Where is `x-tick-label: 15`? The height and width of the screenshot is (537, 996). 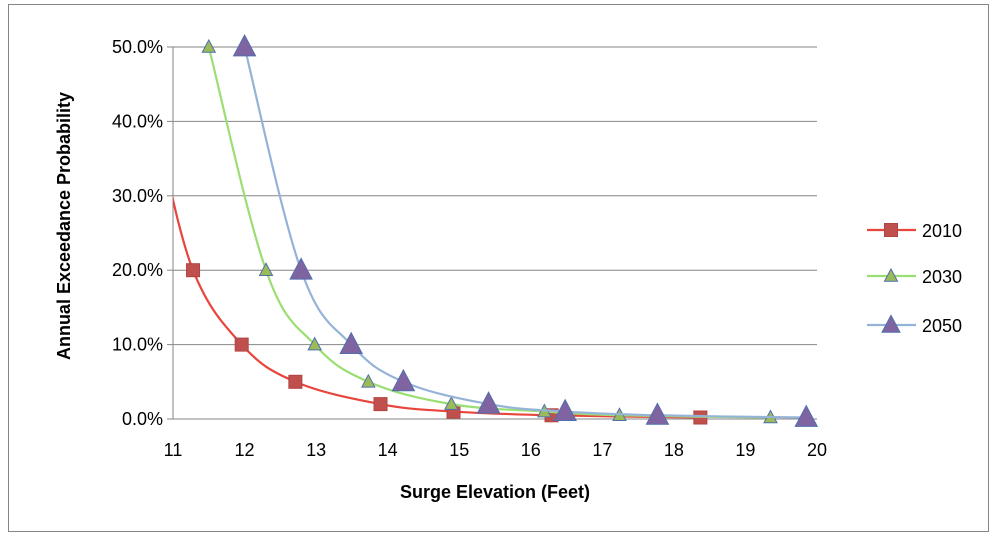 x-tick-label: 15 is located at coordinates (459, 450).